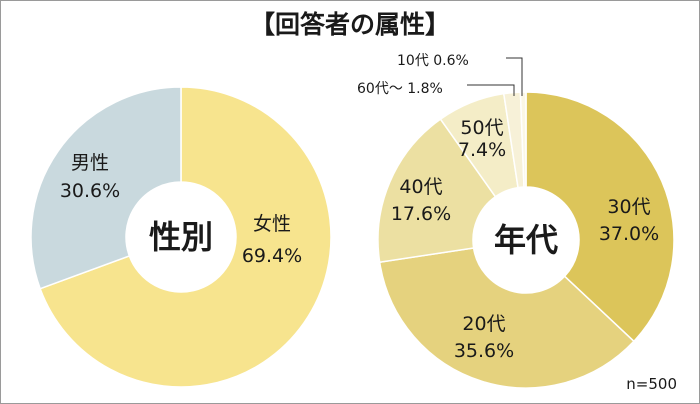 This screenshot has width=700, height=404. I want to click on slice-value-1-0: 37.0%, so click(629, 234).